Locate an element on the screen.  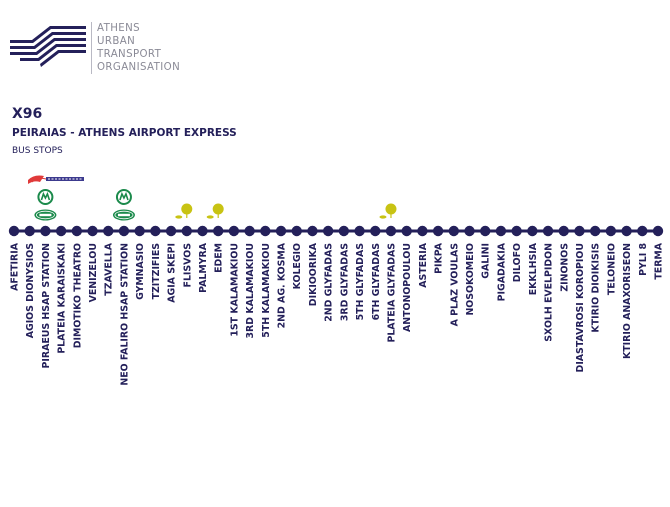
stop-label: TZAVELLA is located at coordinates (109, 268).